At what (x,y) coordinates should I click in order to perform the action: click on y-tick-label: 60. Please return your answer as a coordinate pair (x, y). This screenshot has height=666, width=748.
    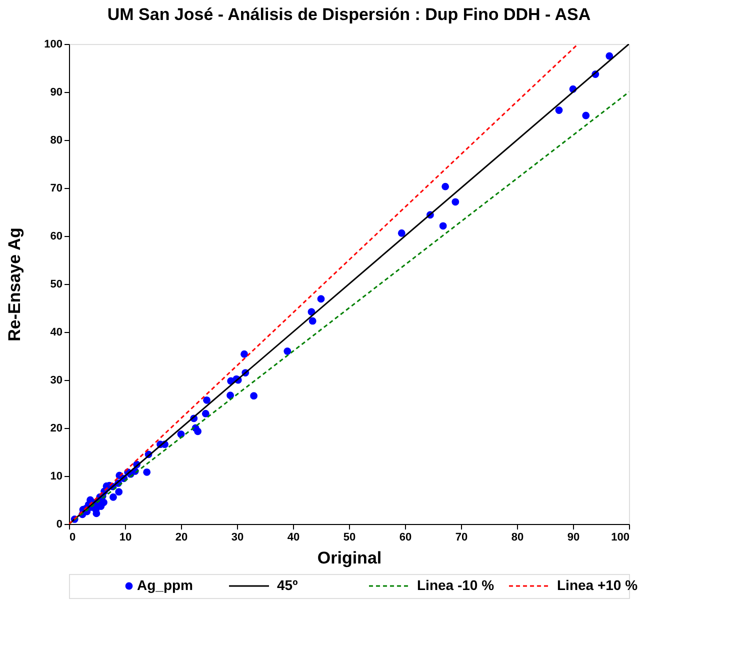
    Looking at the image, I should click on (56, 236).